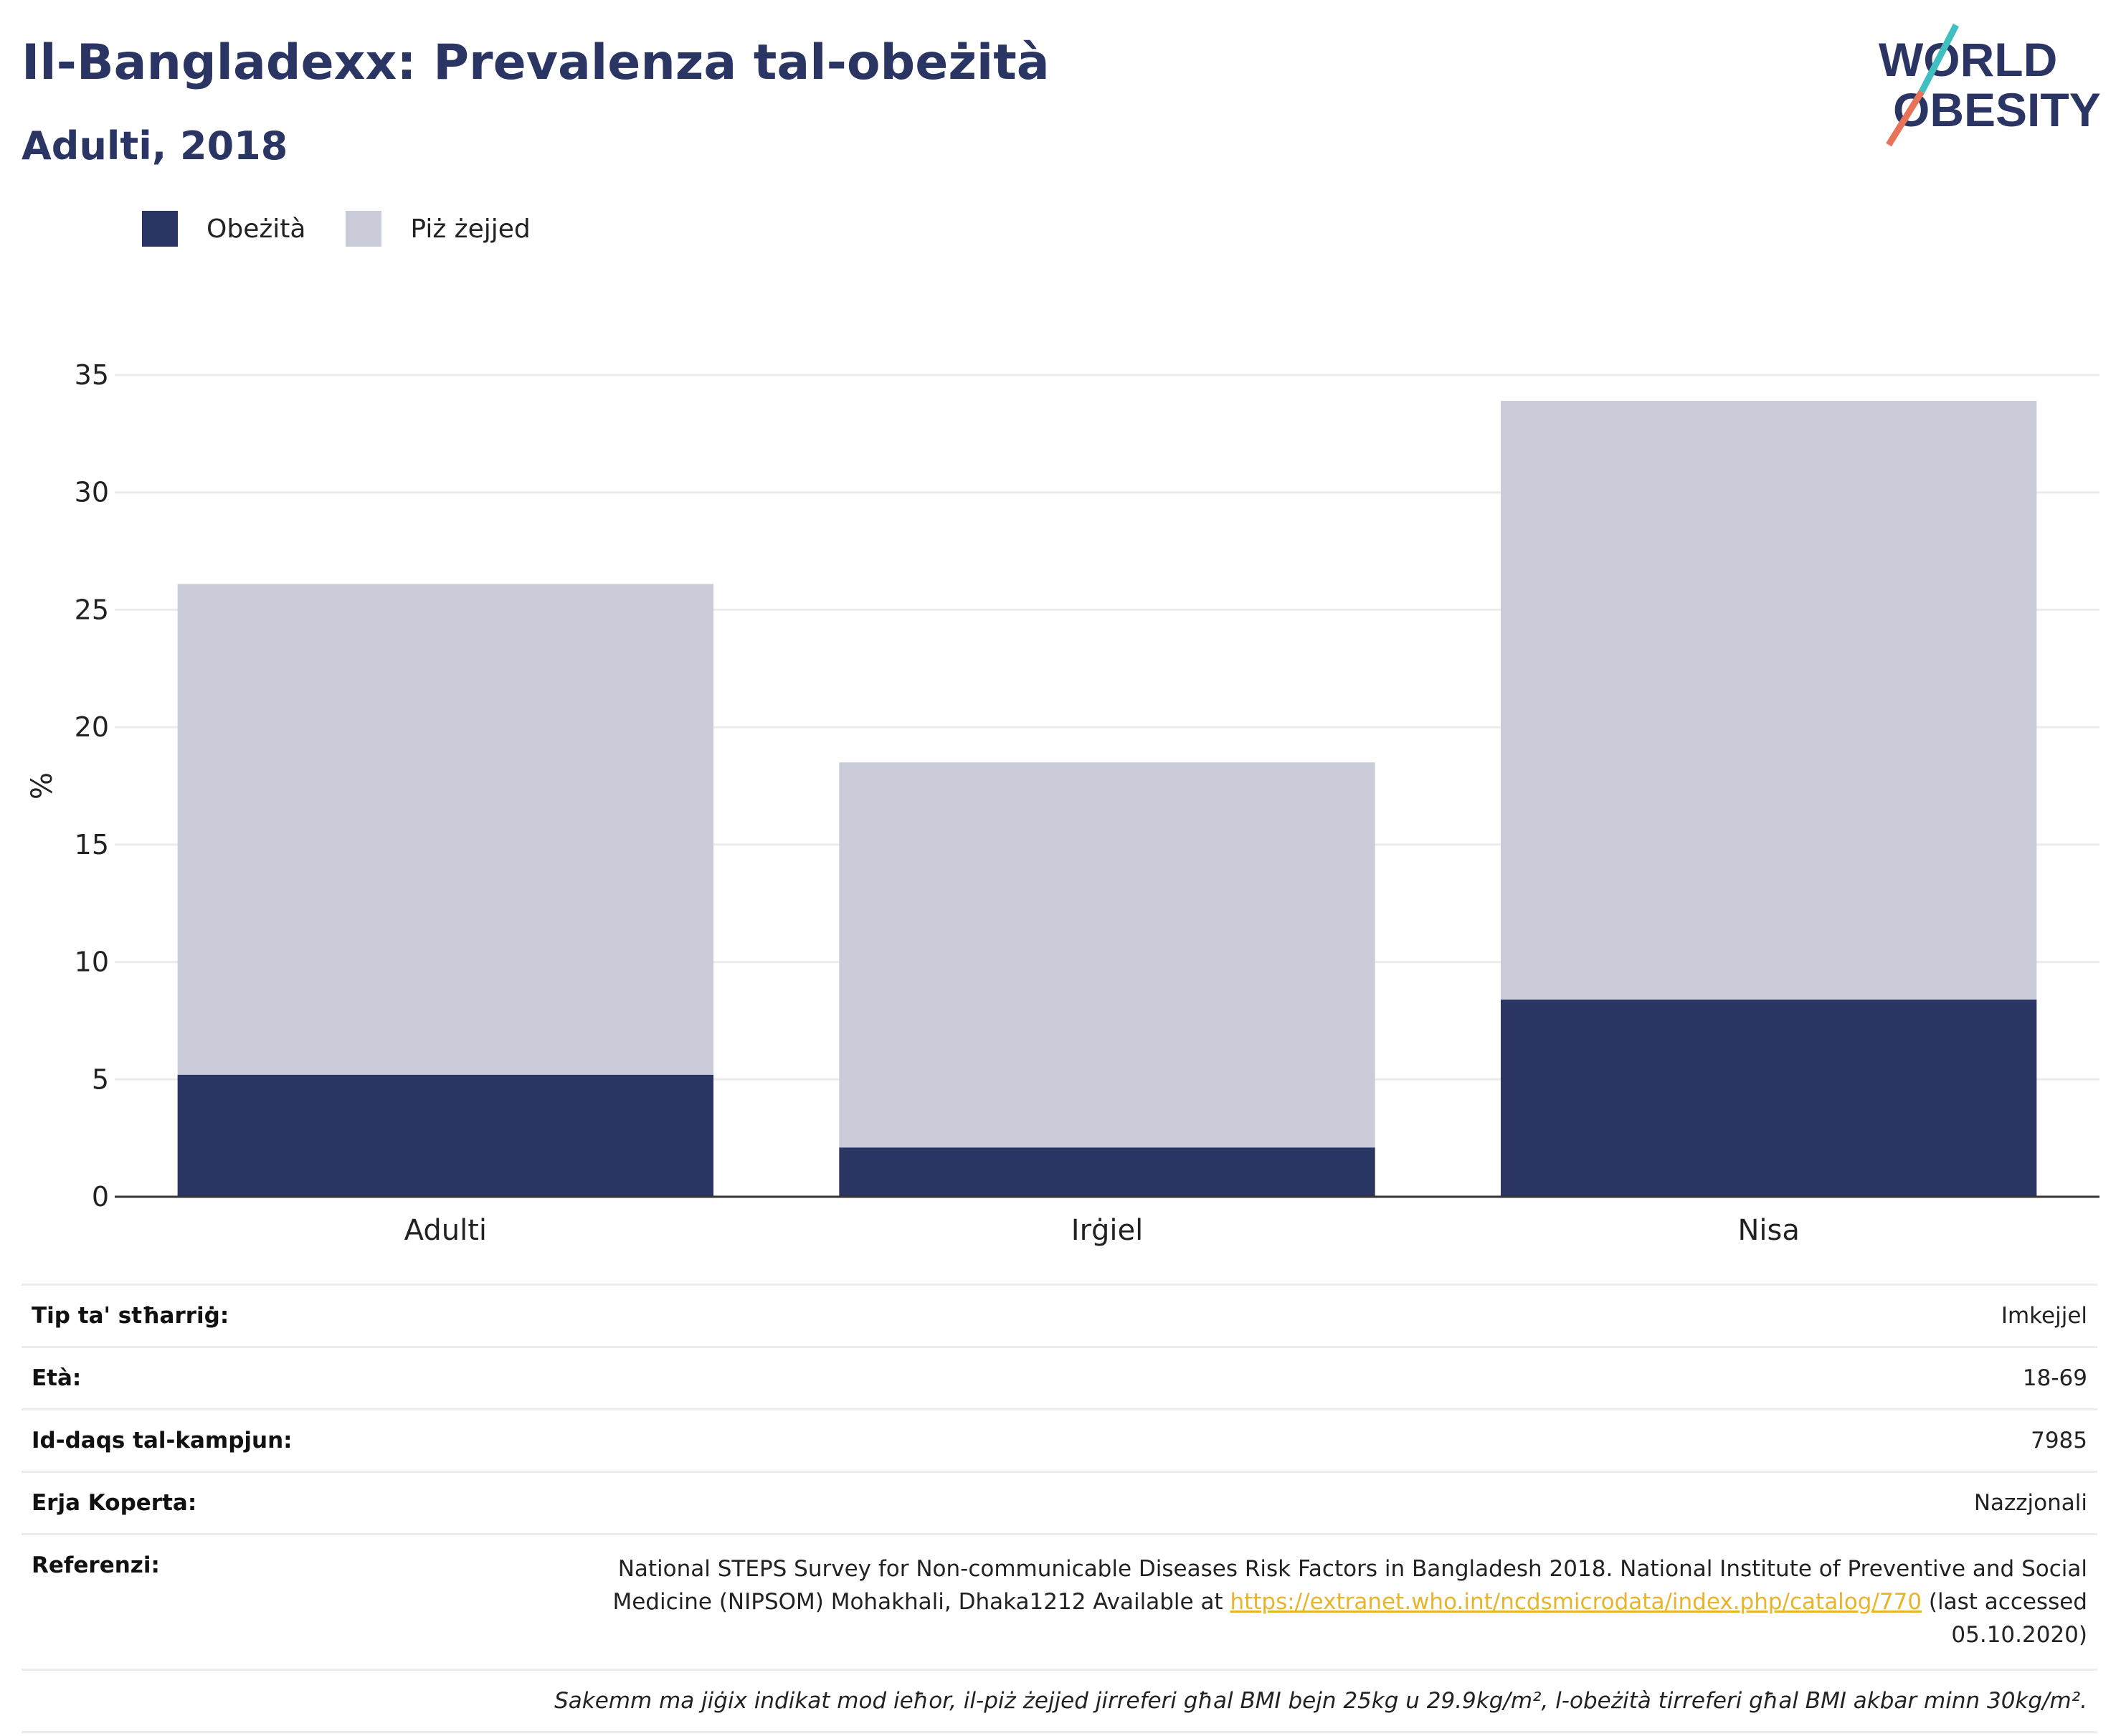 The width and height of the screenshot is (2121, 1736). What do you see at coordinates (2054, 1378) in the screenshot?
I see `info-value: 18-69` at bounding box center [2054, 1378].